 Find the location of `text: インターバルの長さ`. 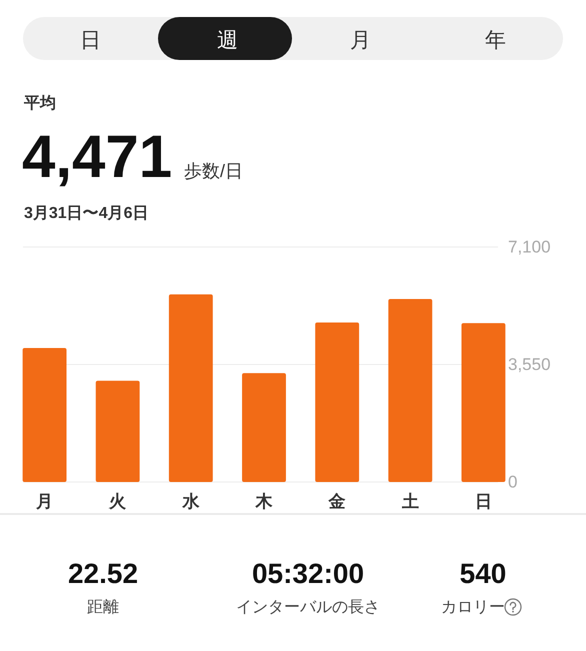

text: インターバルの長さ is located at coordinates (308, 607).